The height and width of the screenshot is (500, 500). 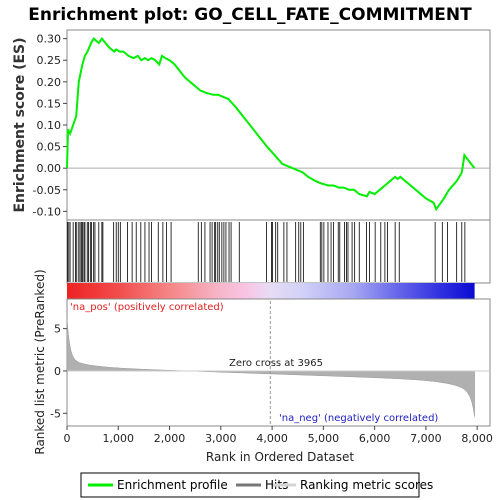 I want to click on legend-metric-label: Ranking metric scores, so click(x=366, y=485).